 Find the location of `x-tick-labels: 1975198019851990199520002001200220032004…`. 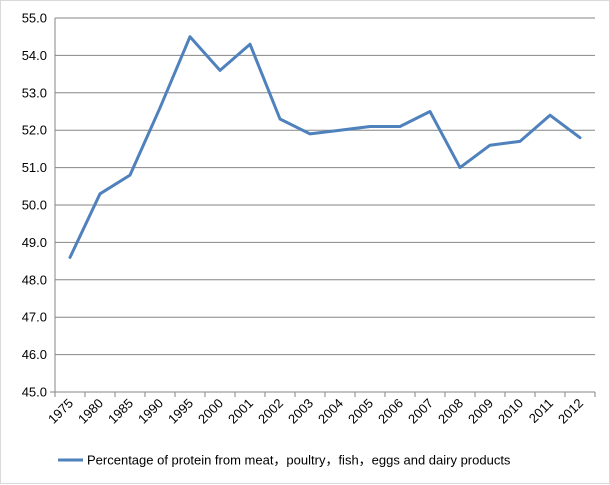

x-tick-labels: 1975198019851990199520002001200220032004… is located at coordinates (315, 411).